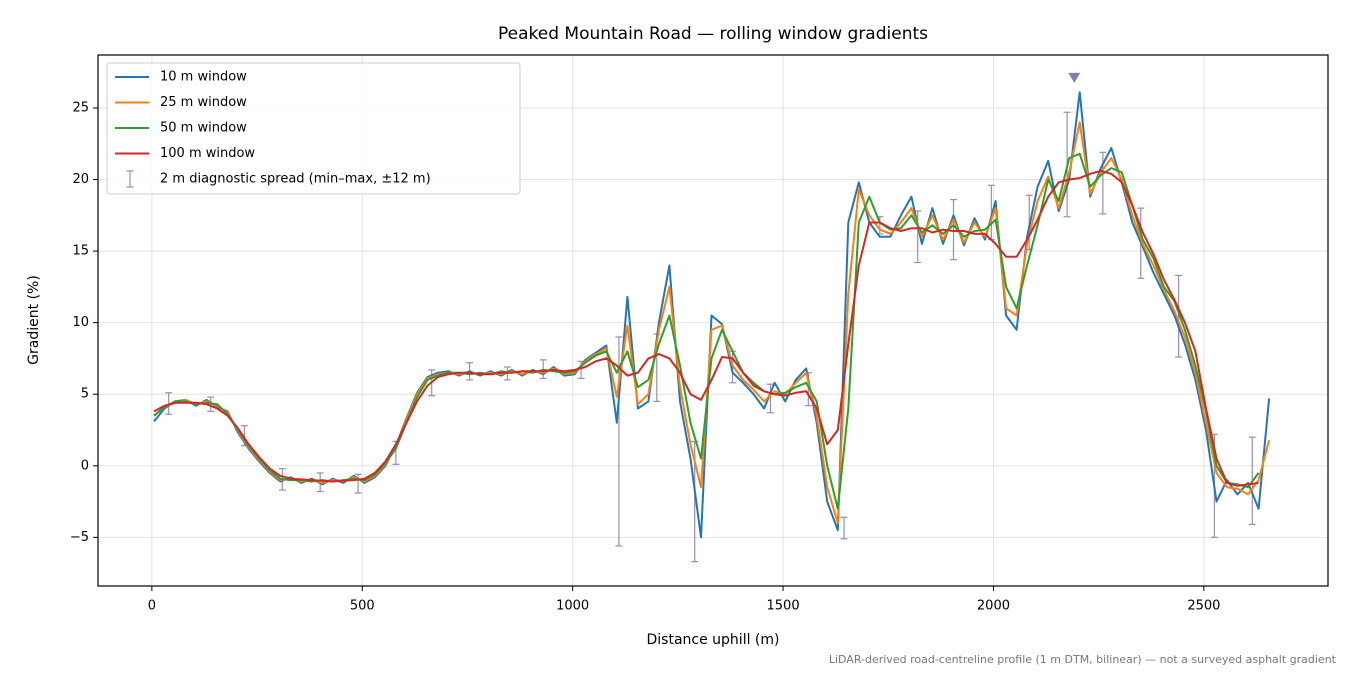 The height and width of the screenshot is (675, 1350). Describe the element at coordinates (80, 179) in the screenshot. I see `y-tick-label: 20` at that location.